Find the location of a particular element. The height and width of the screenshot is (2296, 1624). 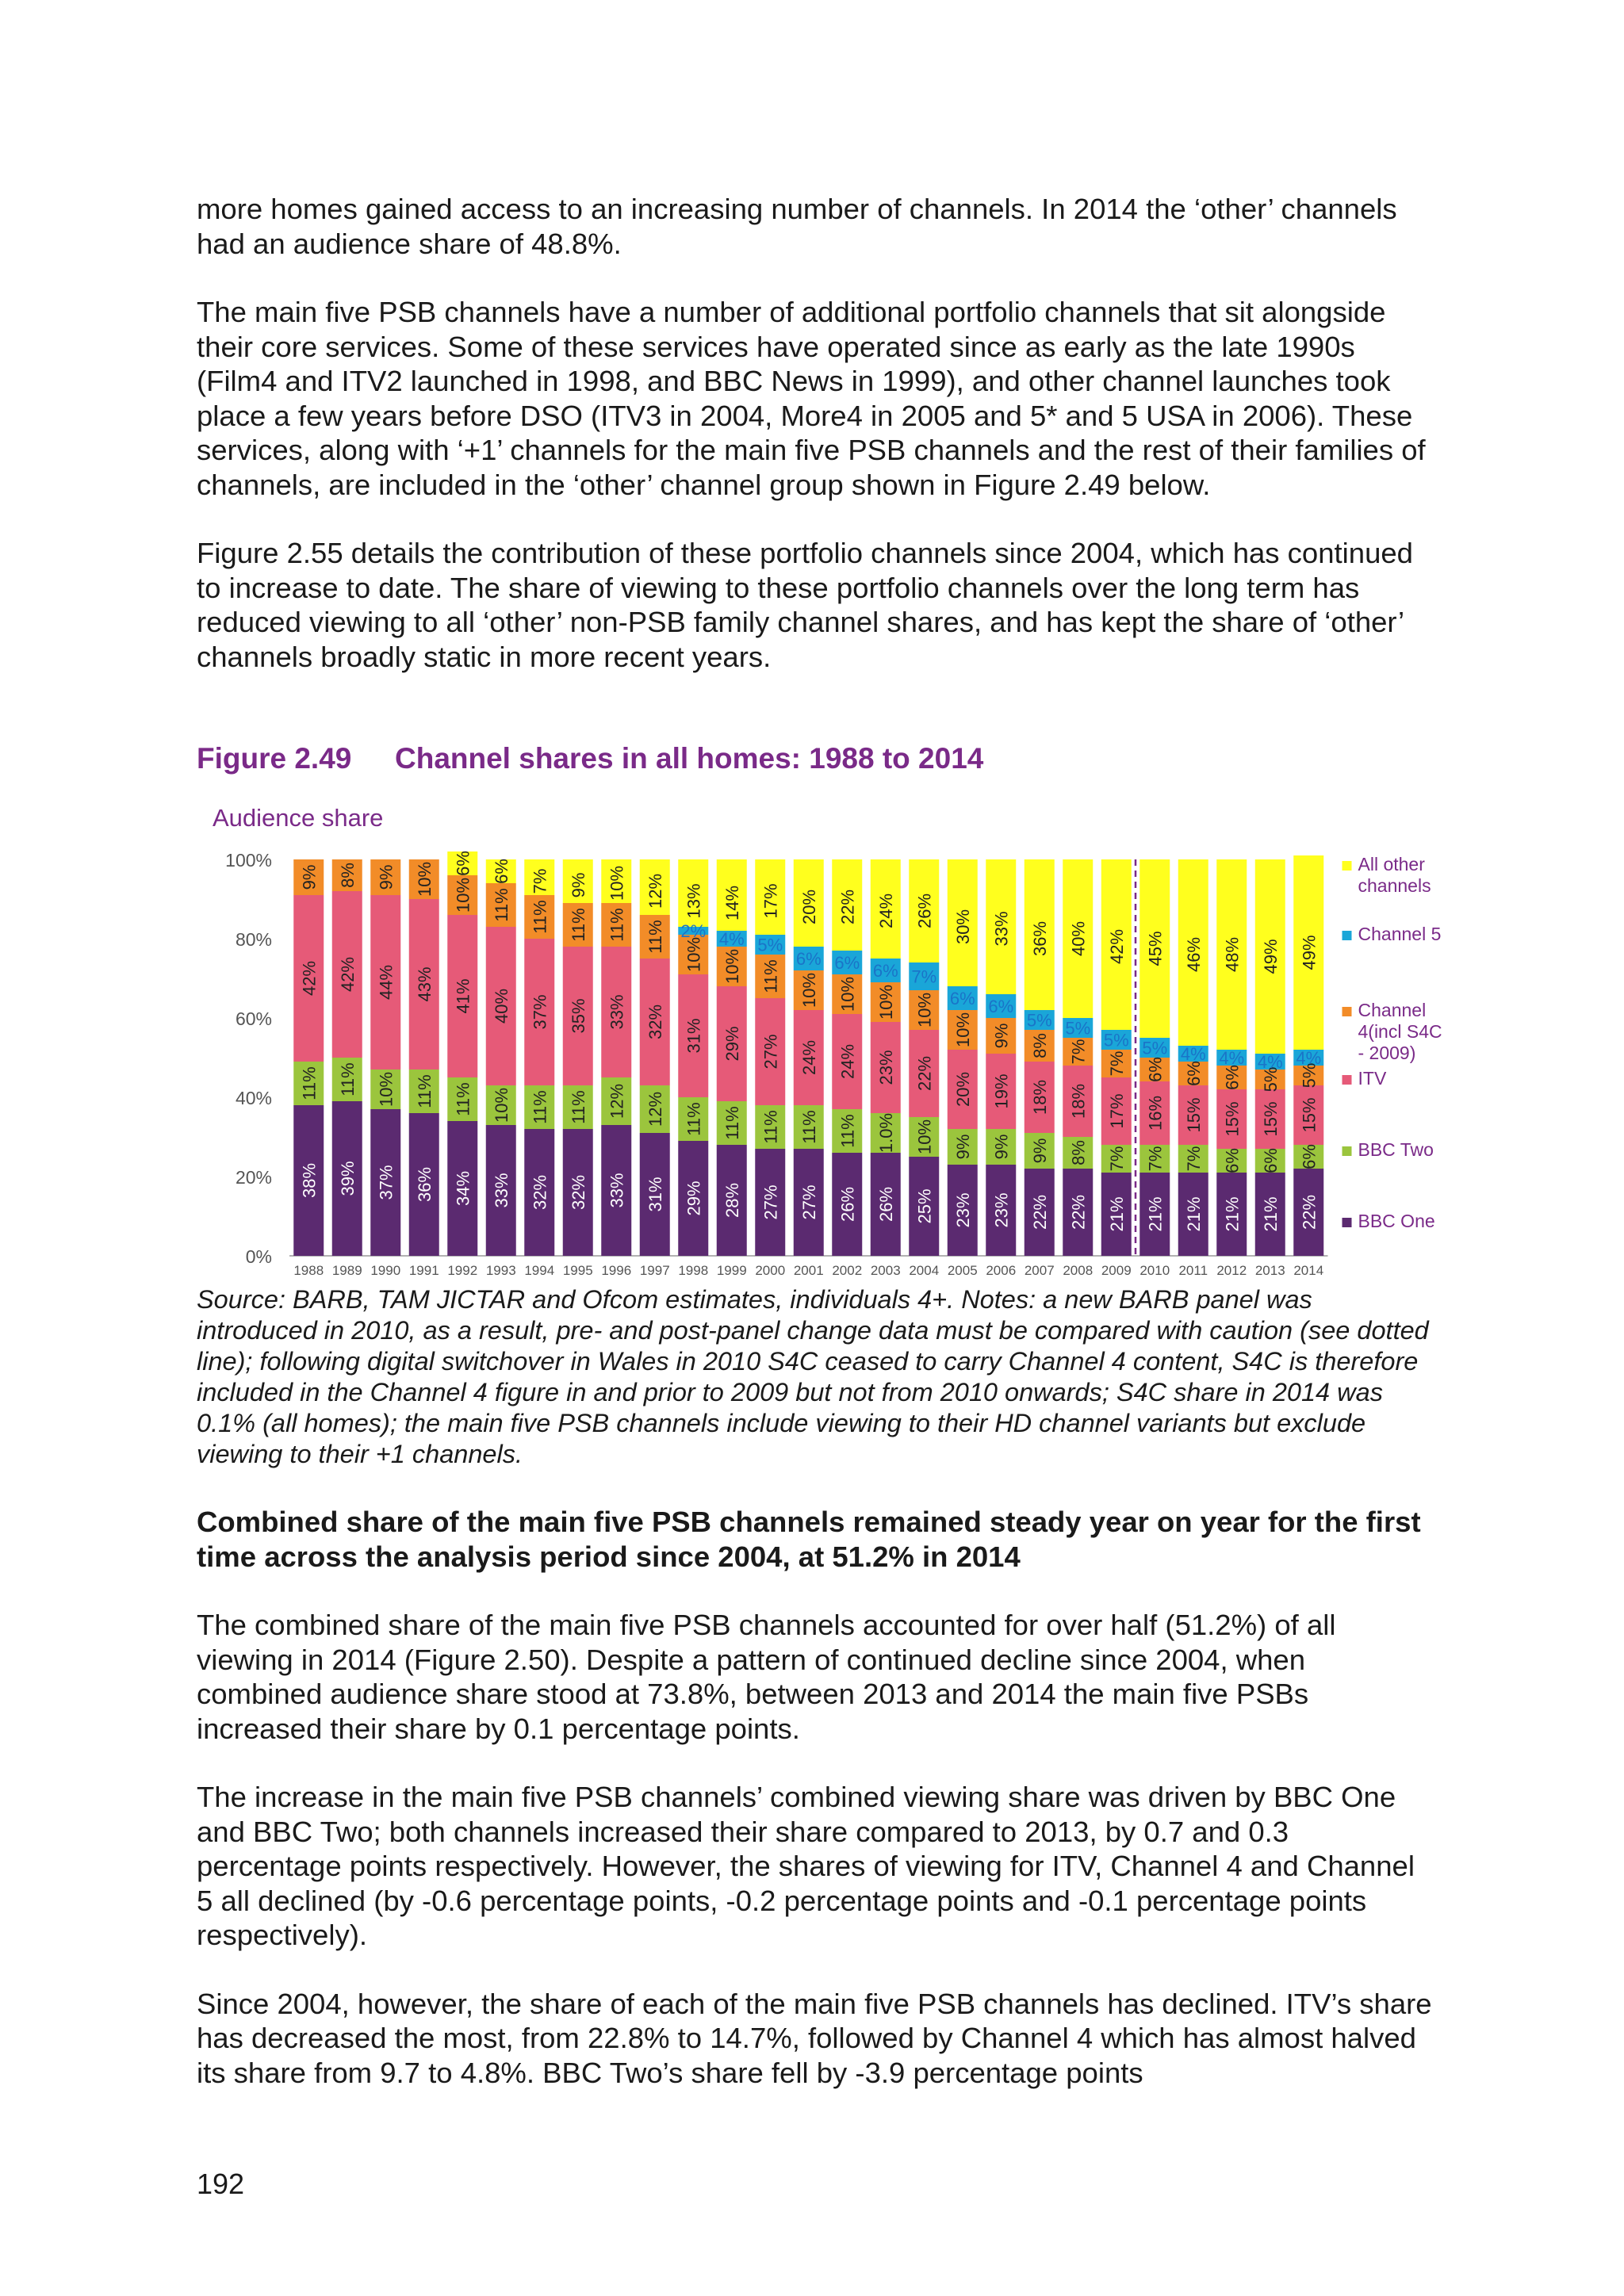

data-label: 18% is located at coordinates (1040, 1098).